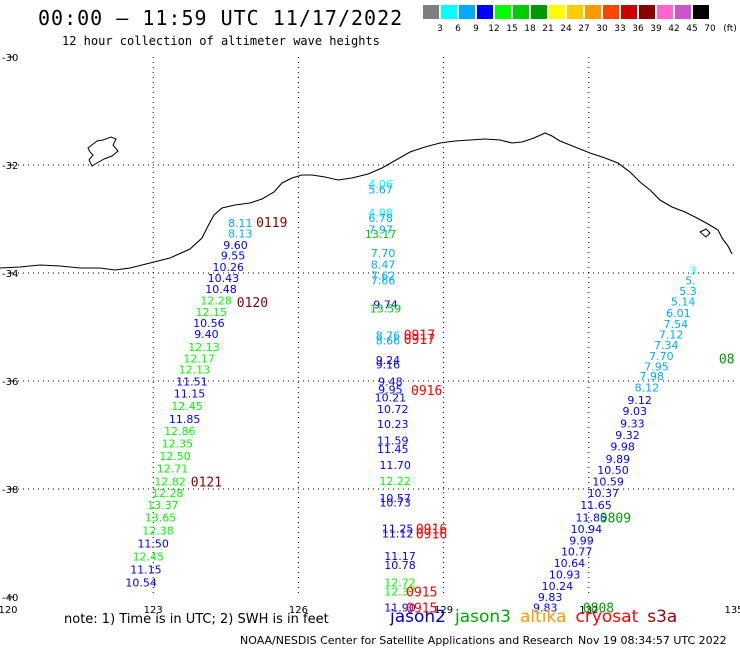 The height and width of the screenshot is (650, 740). What do you see at coordinates (622, 446) in the screenshot?
I see `wave-height-value: 9.98` at bounding box center [622, 446].